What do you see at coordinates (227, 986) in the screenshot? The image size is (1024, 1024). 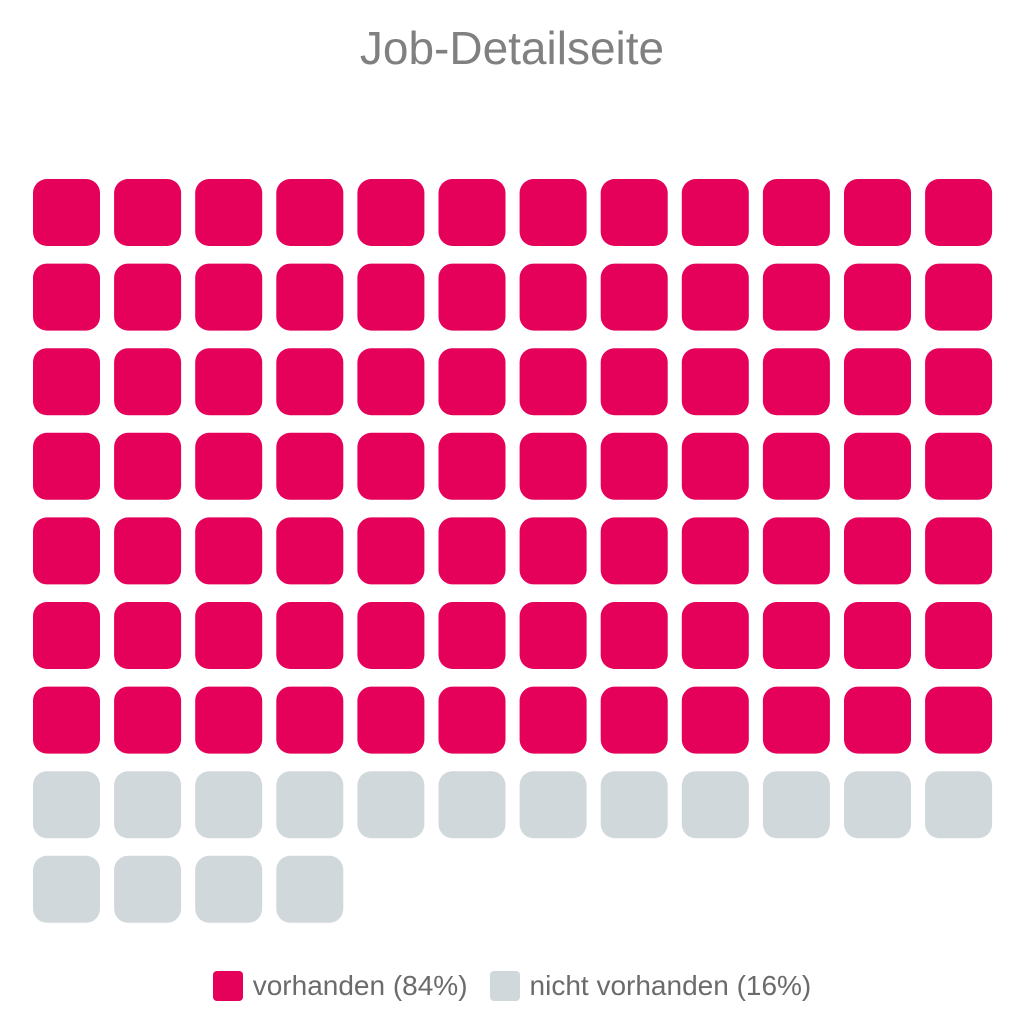 I see `legend-swatch-present` at bounding box center [227, 986].